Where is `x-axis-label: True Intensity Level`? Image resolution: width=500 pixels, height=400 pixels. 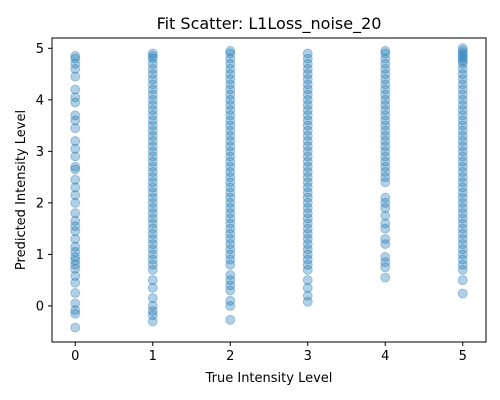
x-axis-label: True Intensity Level is located at coordinates (269, 378).